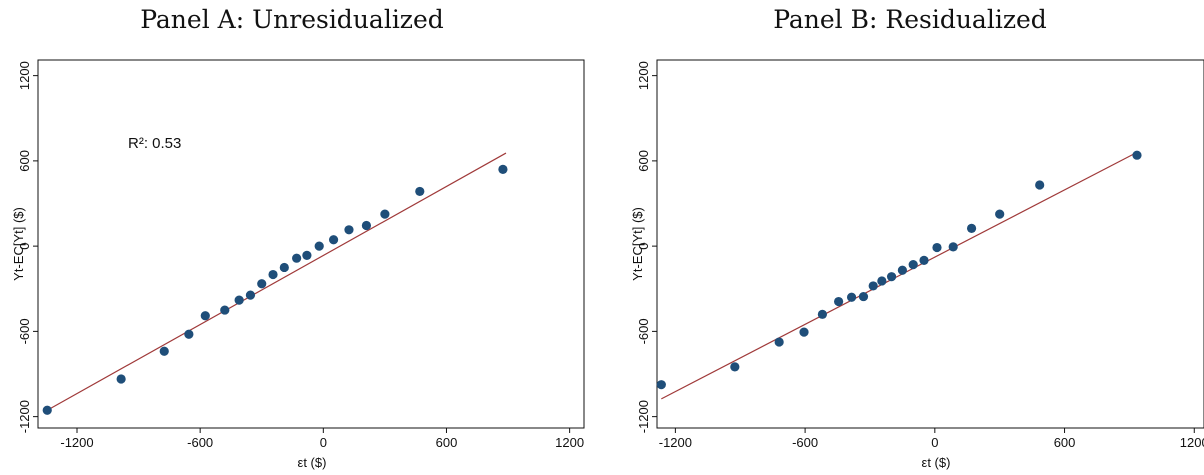 The width and height of the screenshot is (1204, 475). Describe the element at coordinates (643, 416) in the screenshot. I see `panel-b-y-tick-label: -1200` at that location.